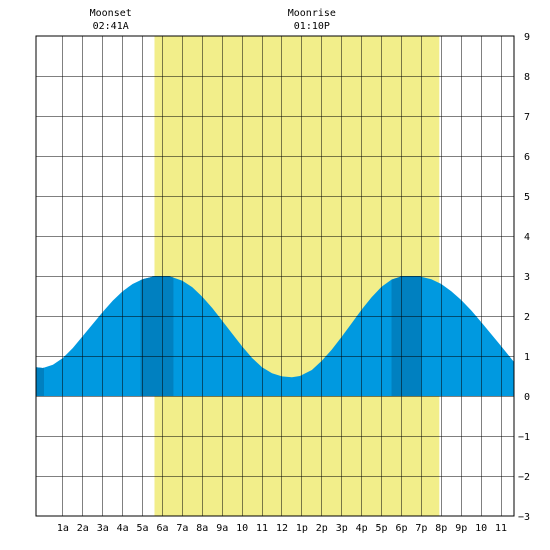 The image size is (550, 550). Describe the element at coordinates (342, 528) in the screenshot. I see `x-tick-label: 3p` at that location.